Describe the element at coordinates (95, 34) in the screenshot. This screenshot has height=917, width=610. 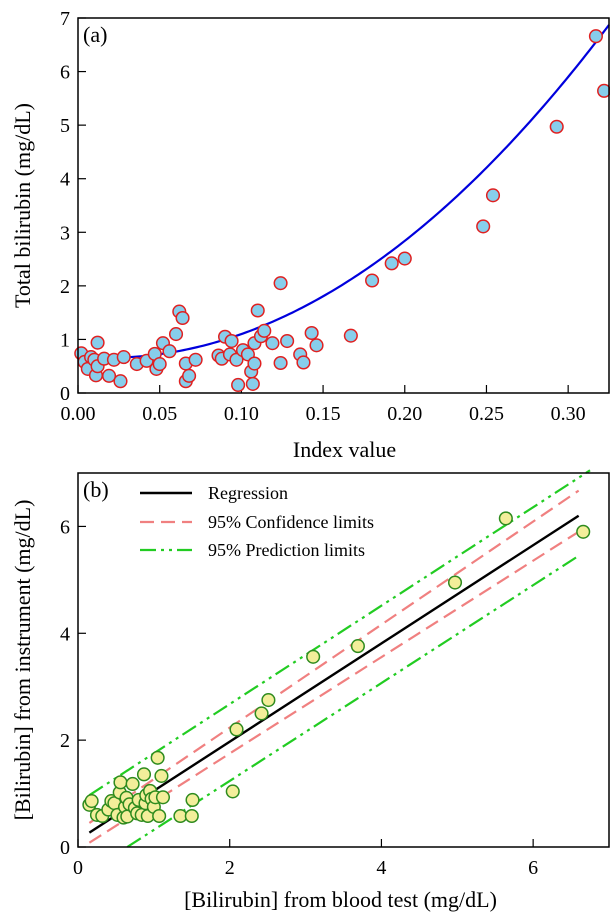
I see `panel-a-label: (a)` at that location.